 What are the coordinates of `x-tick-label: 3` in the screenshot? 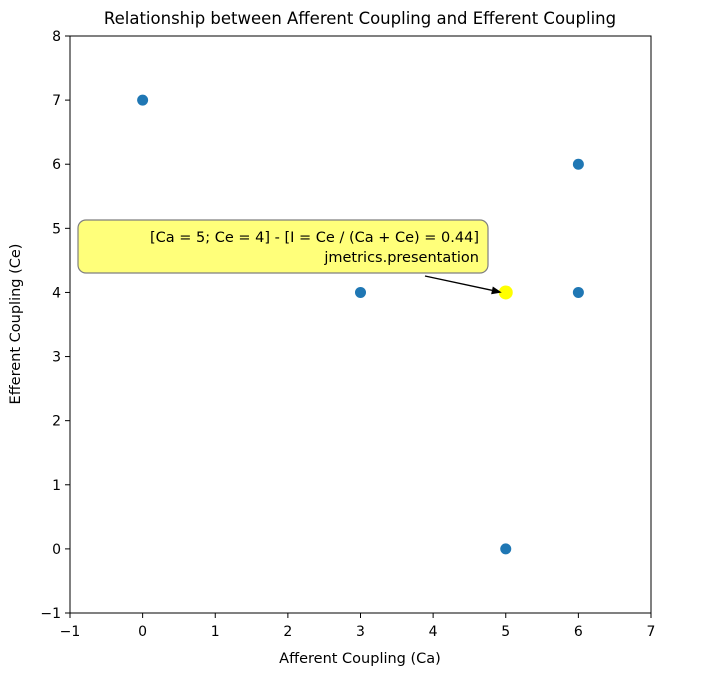 It's located at (360, 632).